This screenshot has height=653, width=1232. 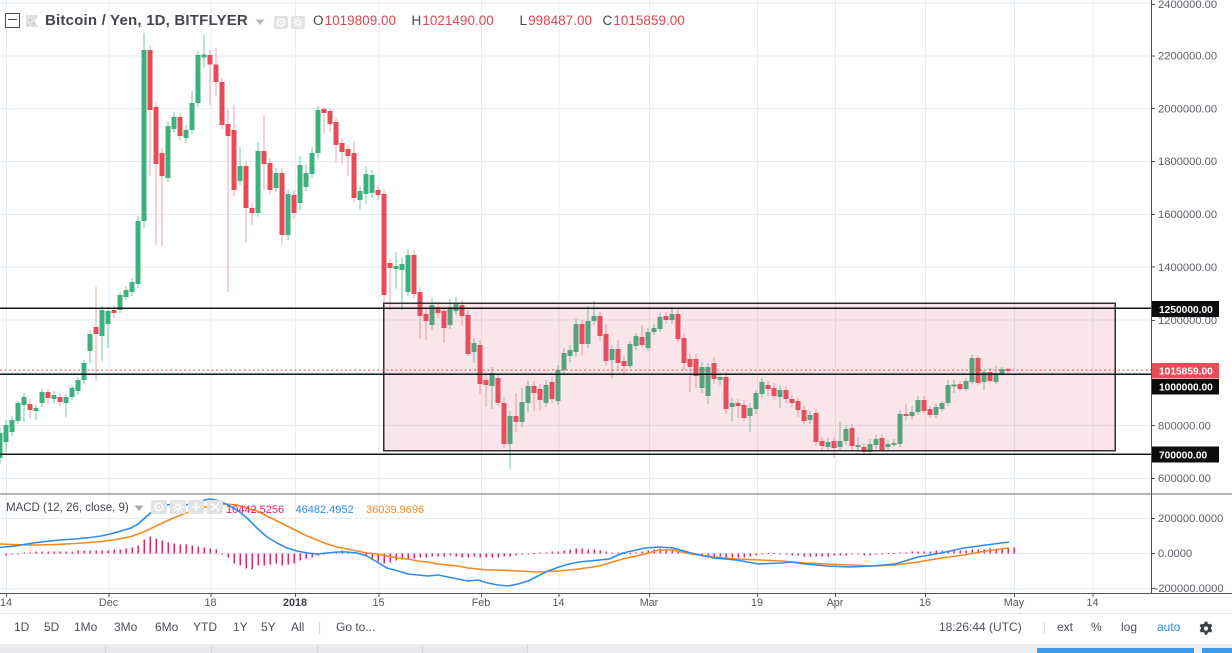 I want to click on svg-text: 1800000.00, so click(x=1187, y=162).